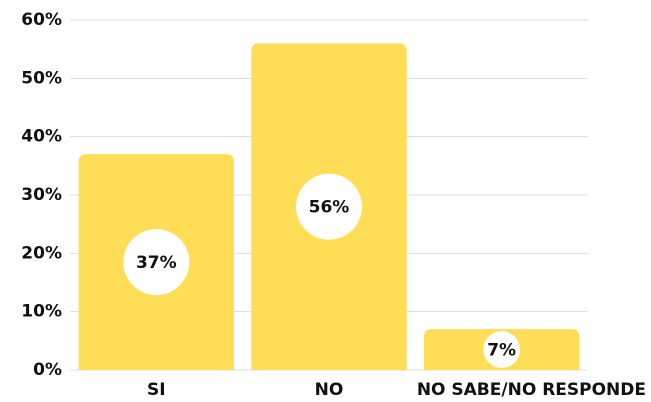  I want to click on value-label: 37%, so click(156, 263).